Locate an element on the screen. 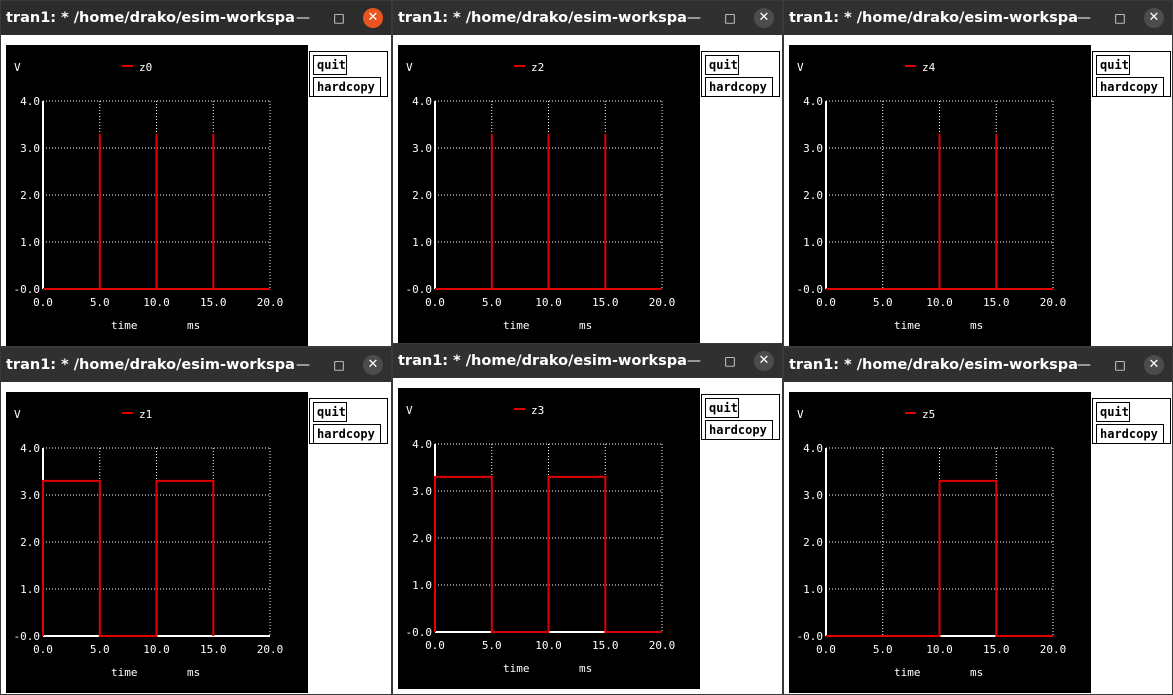  series-line-z3 is located at coordinates (548, 554).